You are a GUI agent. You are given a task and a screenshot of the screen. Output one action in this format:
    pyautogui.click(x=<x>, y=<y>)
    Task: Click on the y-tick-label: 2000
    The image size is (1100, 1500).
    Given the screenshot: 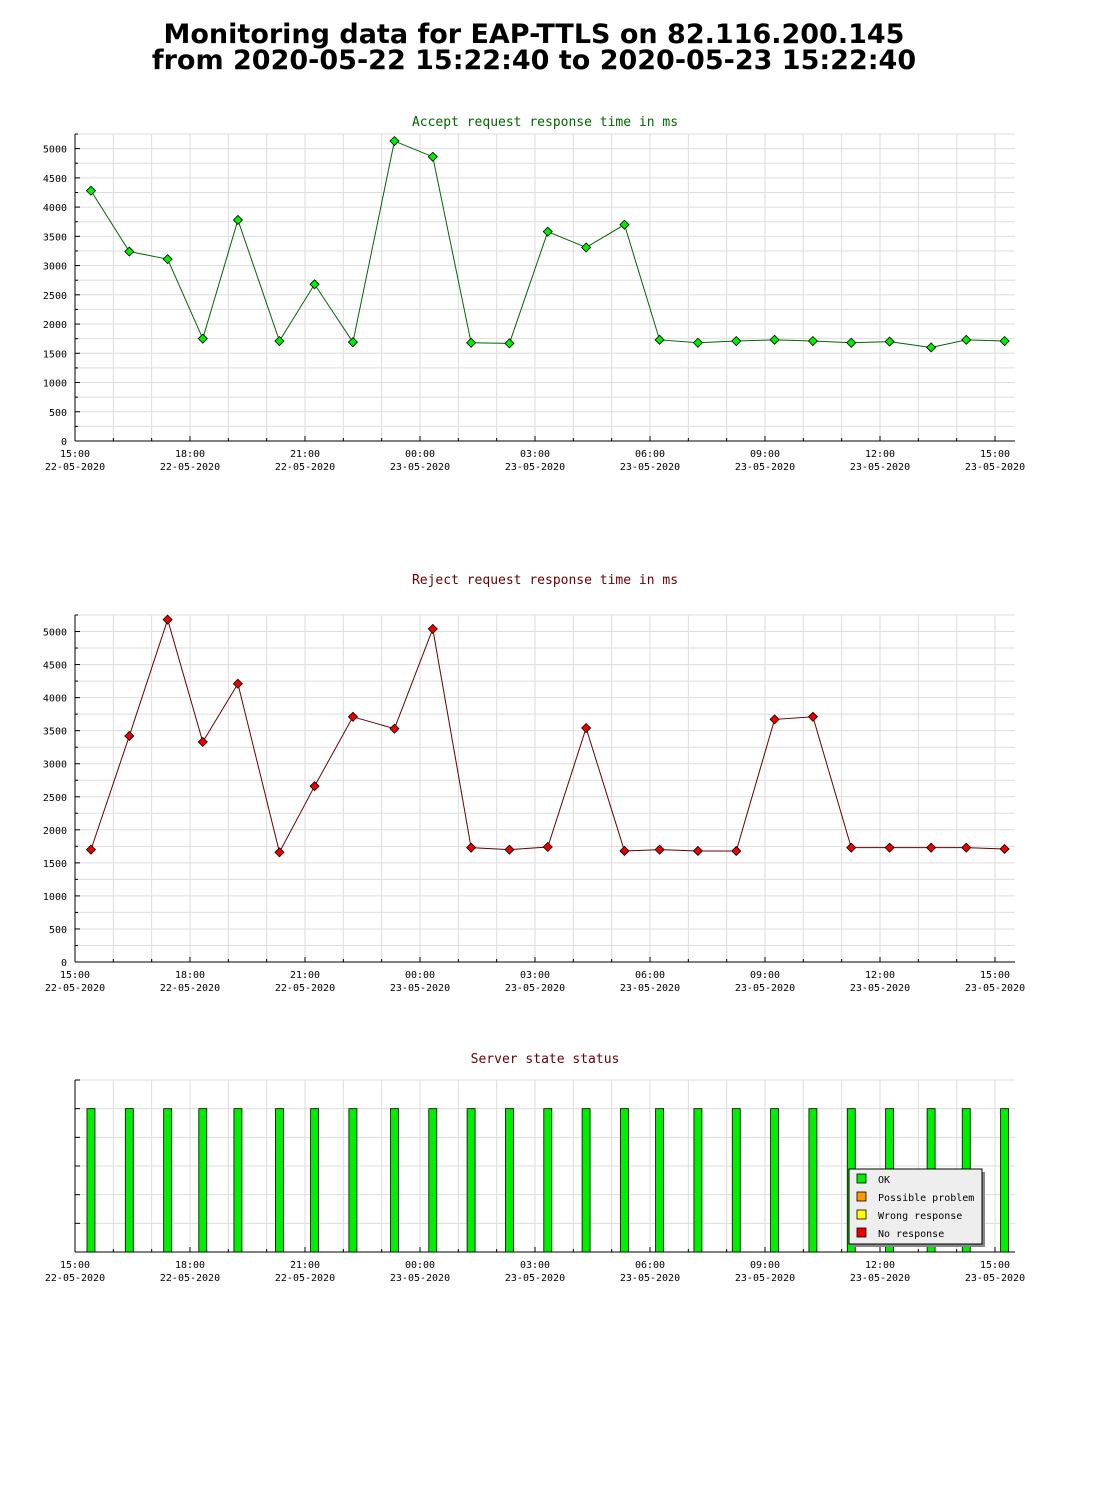 What is the action you would take?
    pyautogui.click(x=55, y=831)
    